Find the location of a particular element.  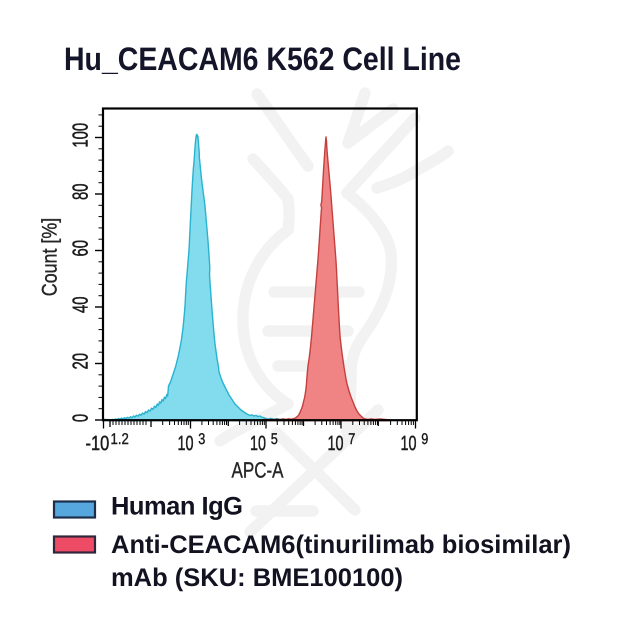

svg-text: -10 is located at coordinates (98, 443).